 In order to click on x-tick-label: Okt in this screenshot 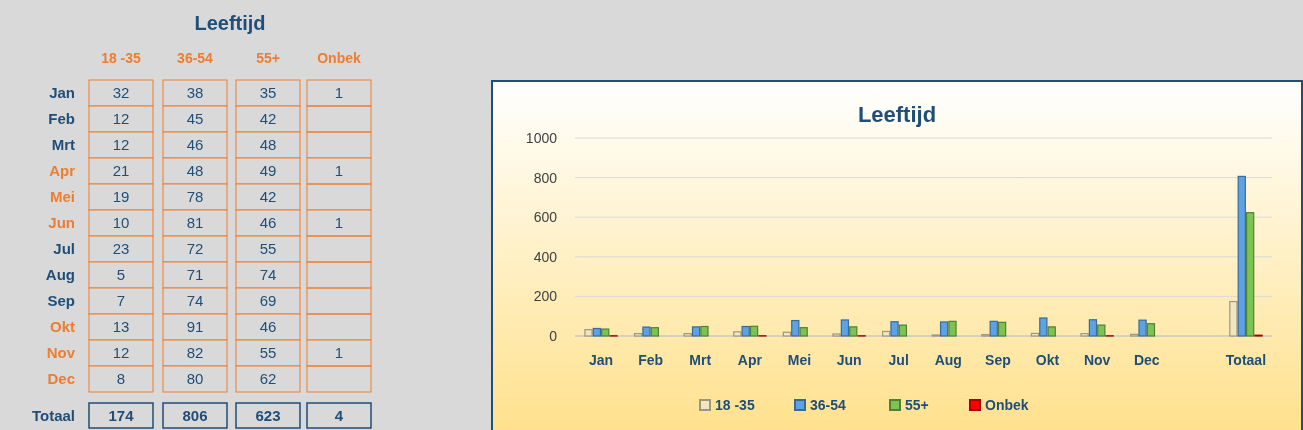, I will do `click(1047, 360)`.